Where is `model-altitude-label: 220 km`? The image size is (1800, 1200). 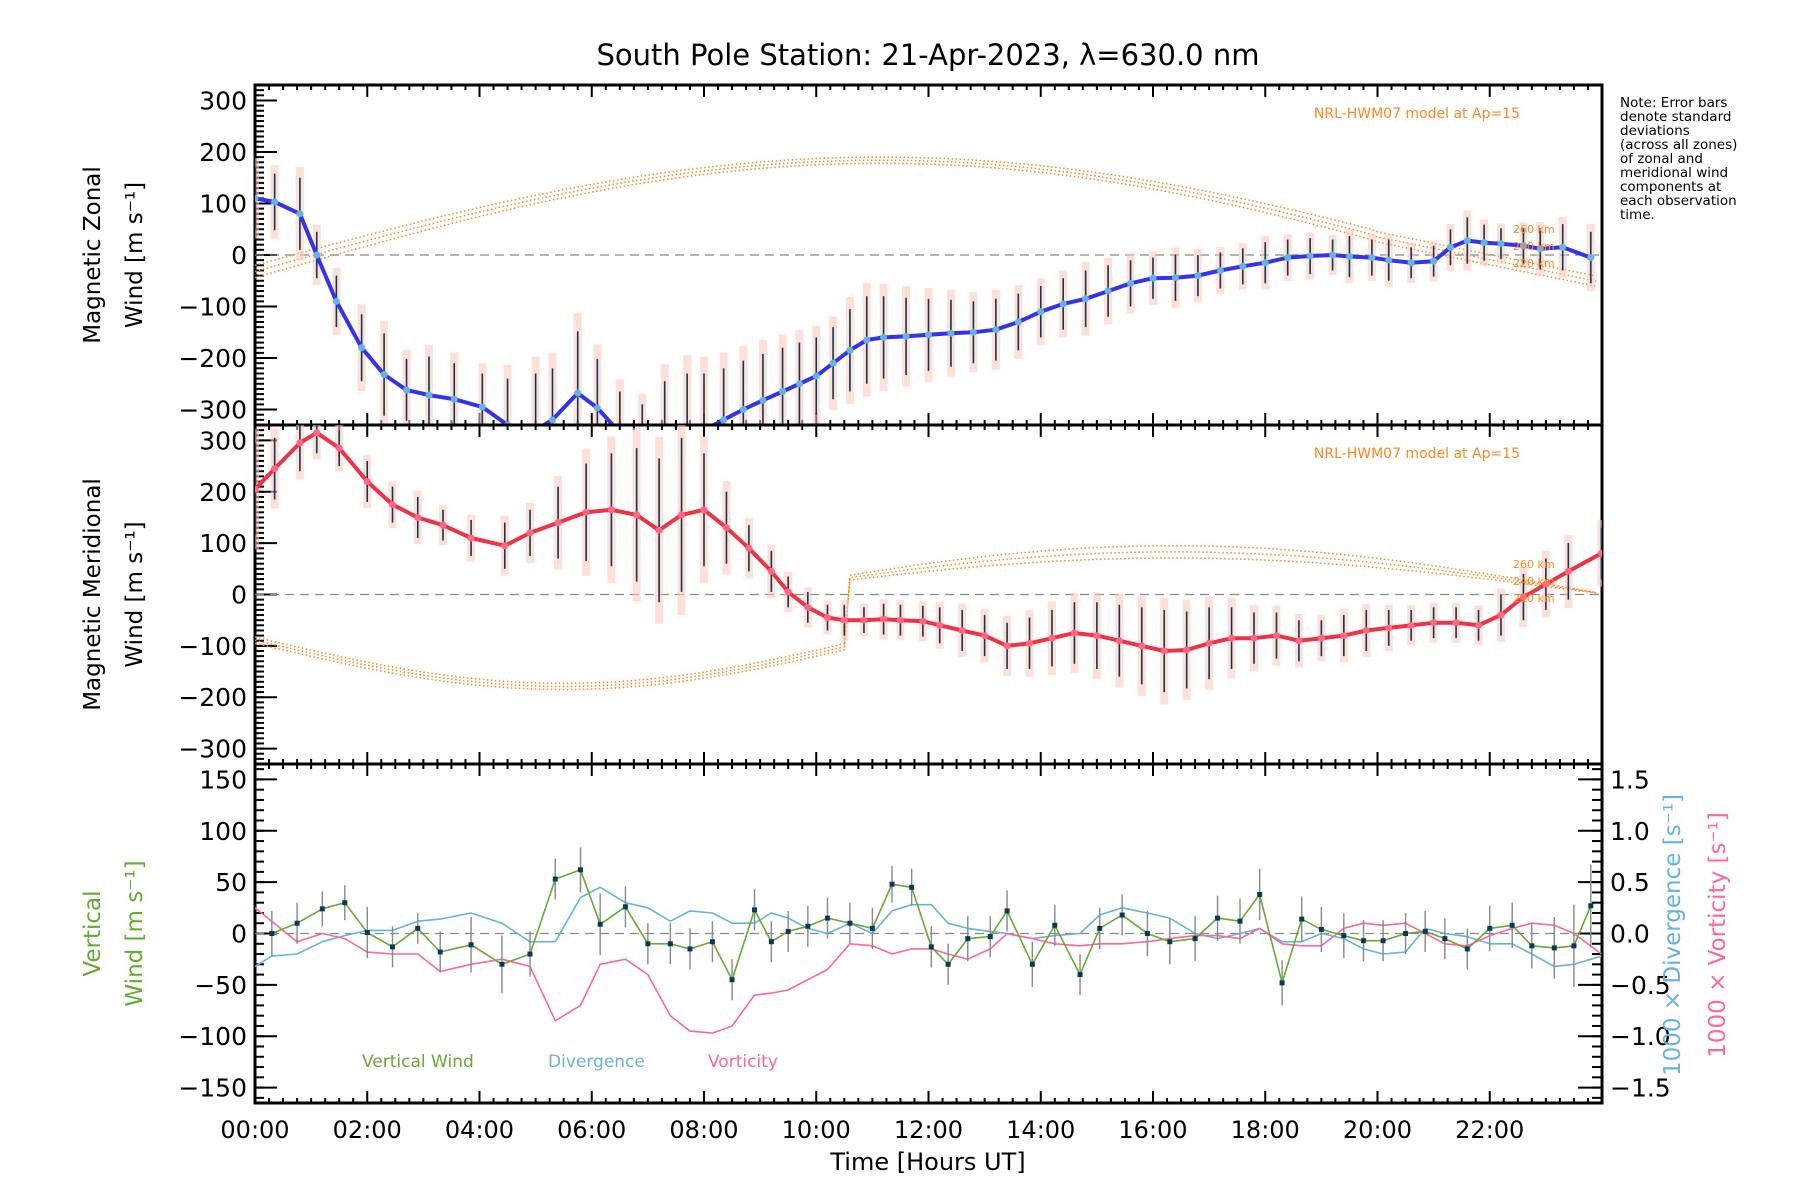
model-altitude-label: 220 km is located at coordinates (1534, 263).